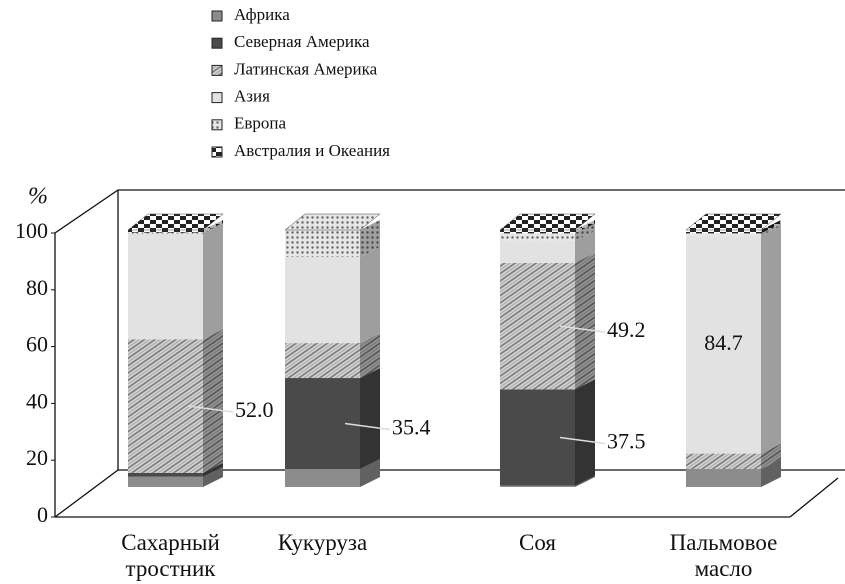 Image resolution: width=845 pixels, height=584 pixels. I want to click on x-tick-label: Сахарный тростник, so click(170, 555).